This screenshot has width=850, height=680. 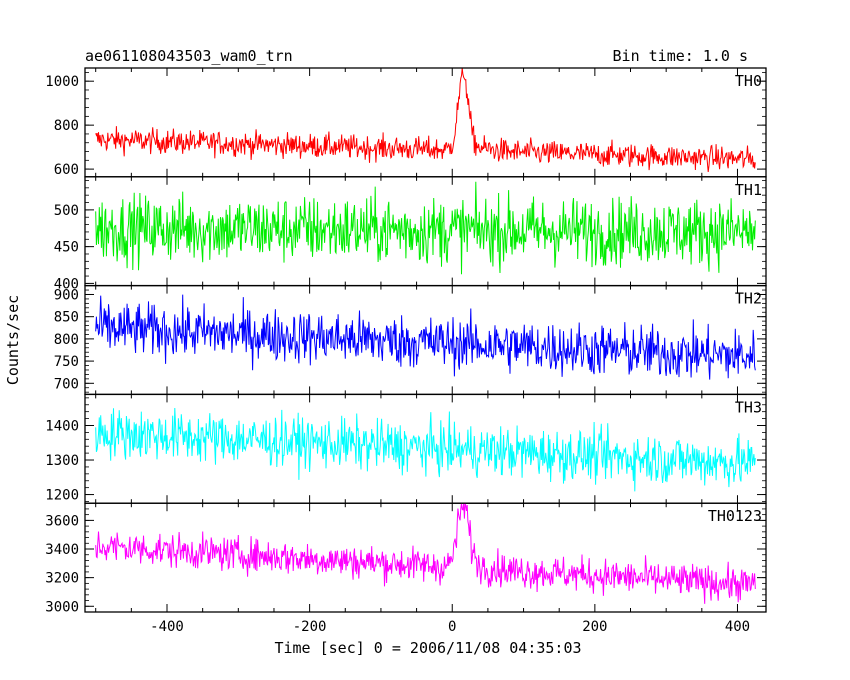 What do you see at coordinates (748, 190) in the screenshot?
I see `panel-label-th1: TH1` at bounding box center [748, 190].